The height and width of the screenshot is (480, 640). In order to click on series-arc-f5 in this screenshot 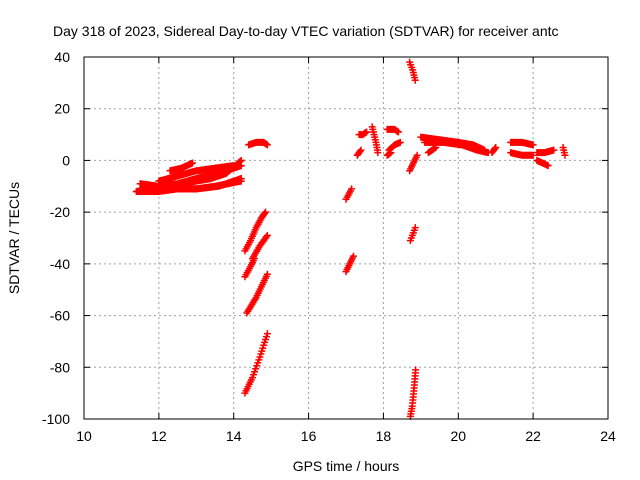, I will do `click(522, 143)`.